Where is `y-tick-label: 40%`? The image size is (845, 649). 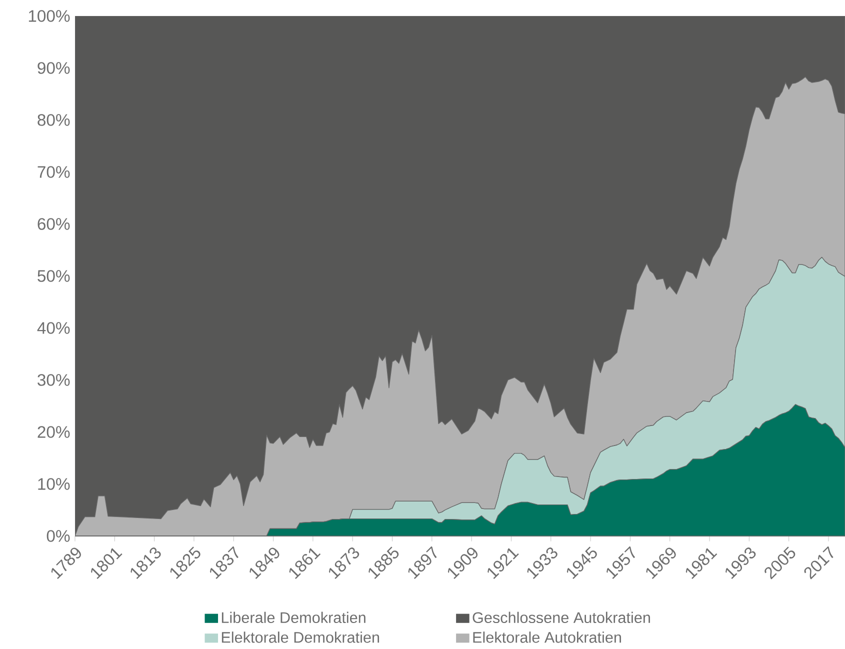 y-tick-label: 40% is located at coordinates (53, 328).